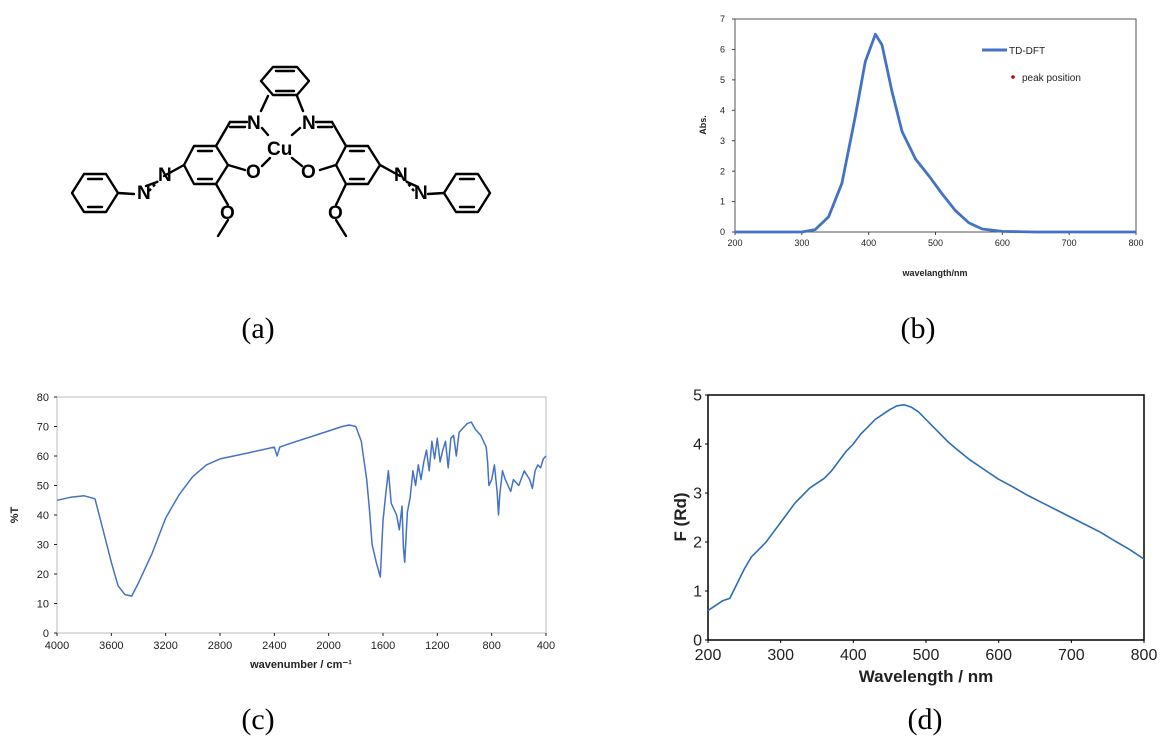  Describe the element at coordinates (421, 193) in the screenshot. I see `atom-n-azo-right-2: N` at that location.